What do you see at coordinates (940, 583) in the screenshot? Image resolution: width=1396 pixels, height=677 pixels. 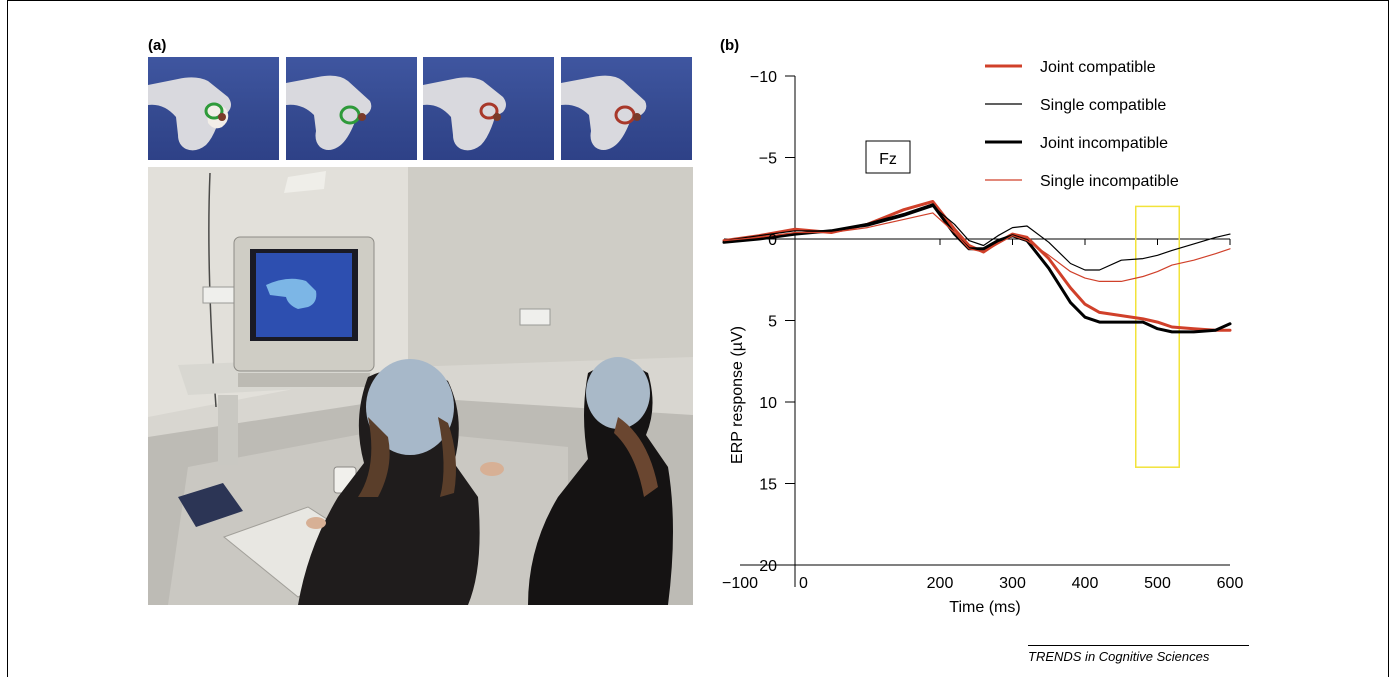 I see `x-tick-label: 200` at bounding box center [940, 583].